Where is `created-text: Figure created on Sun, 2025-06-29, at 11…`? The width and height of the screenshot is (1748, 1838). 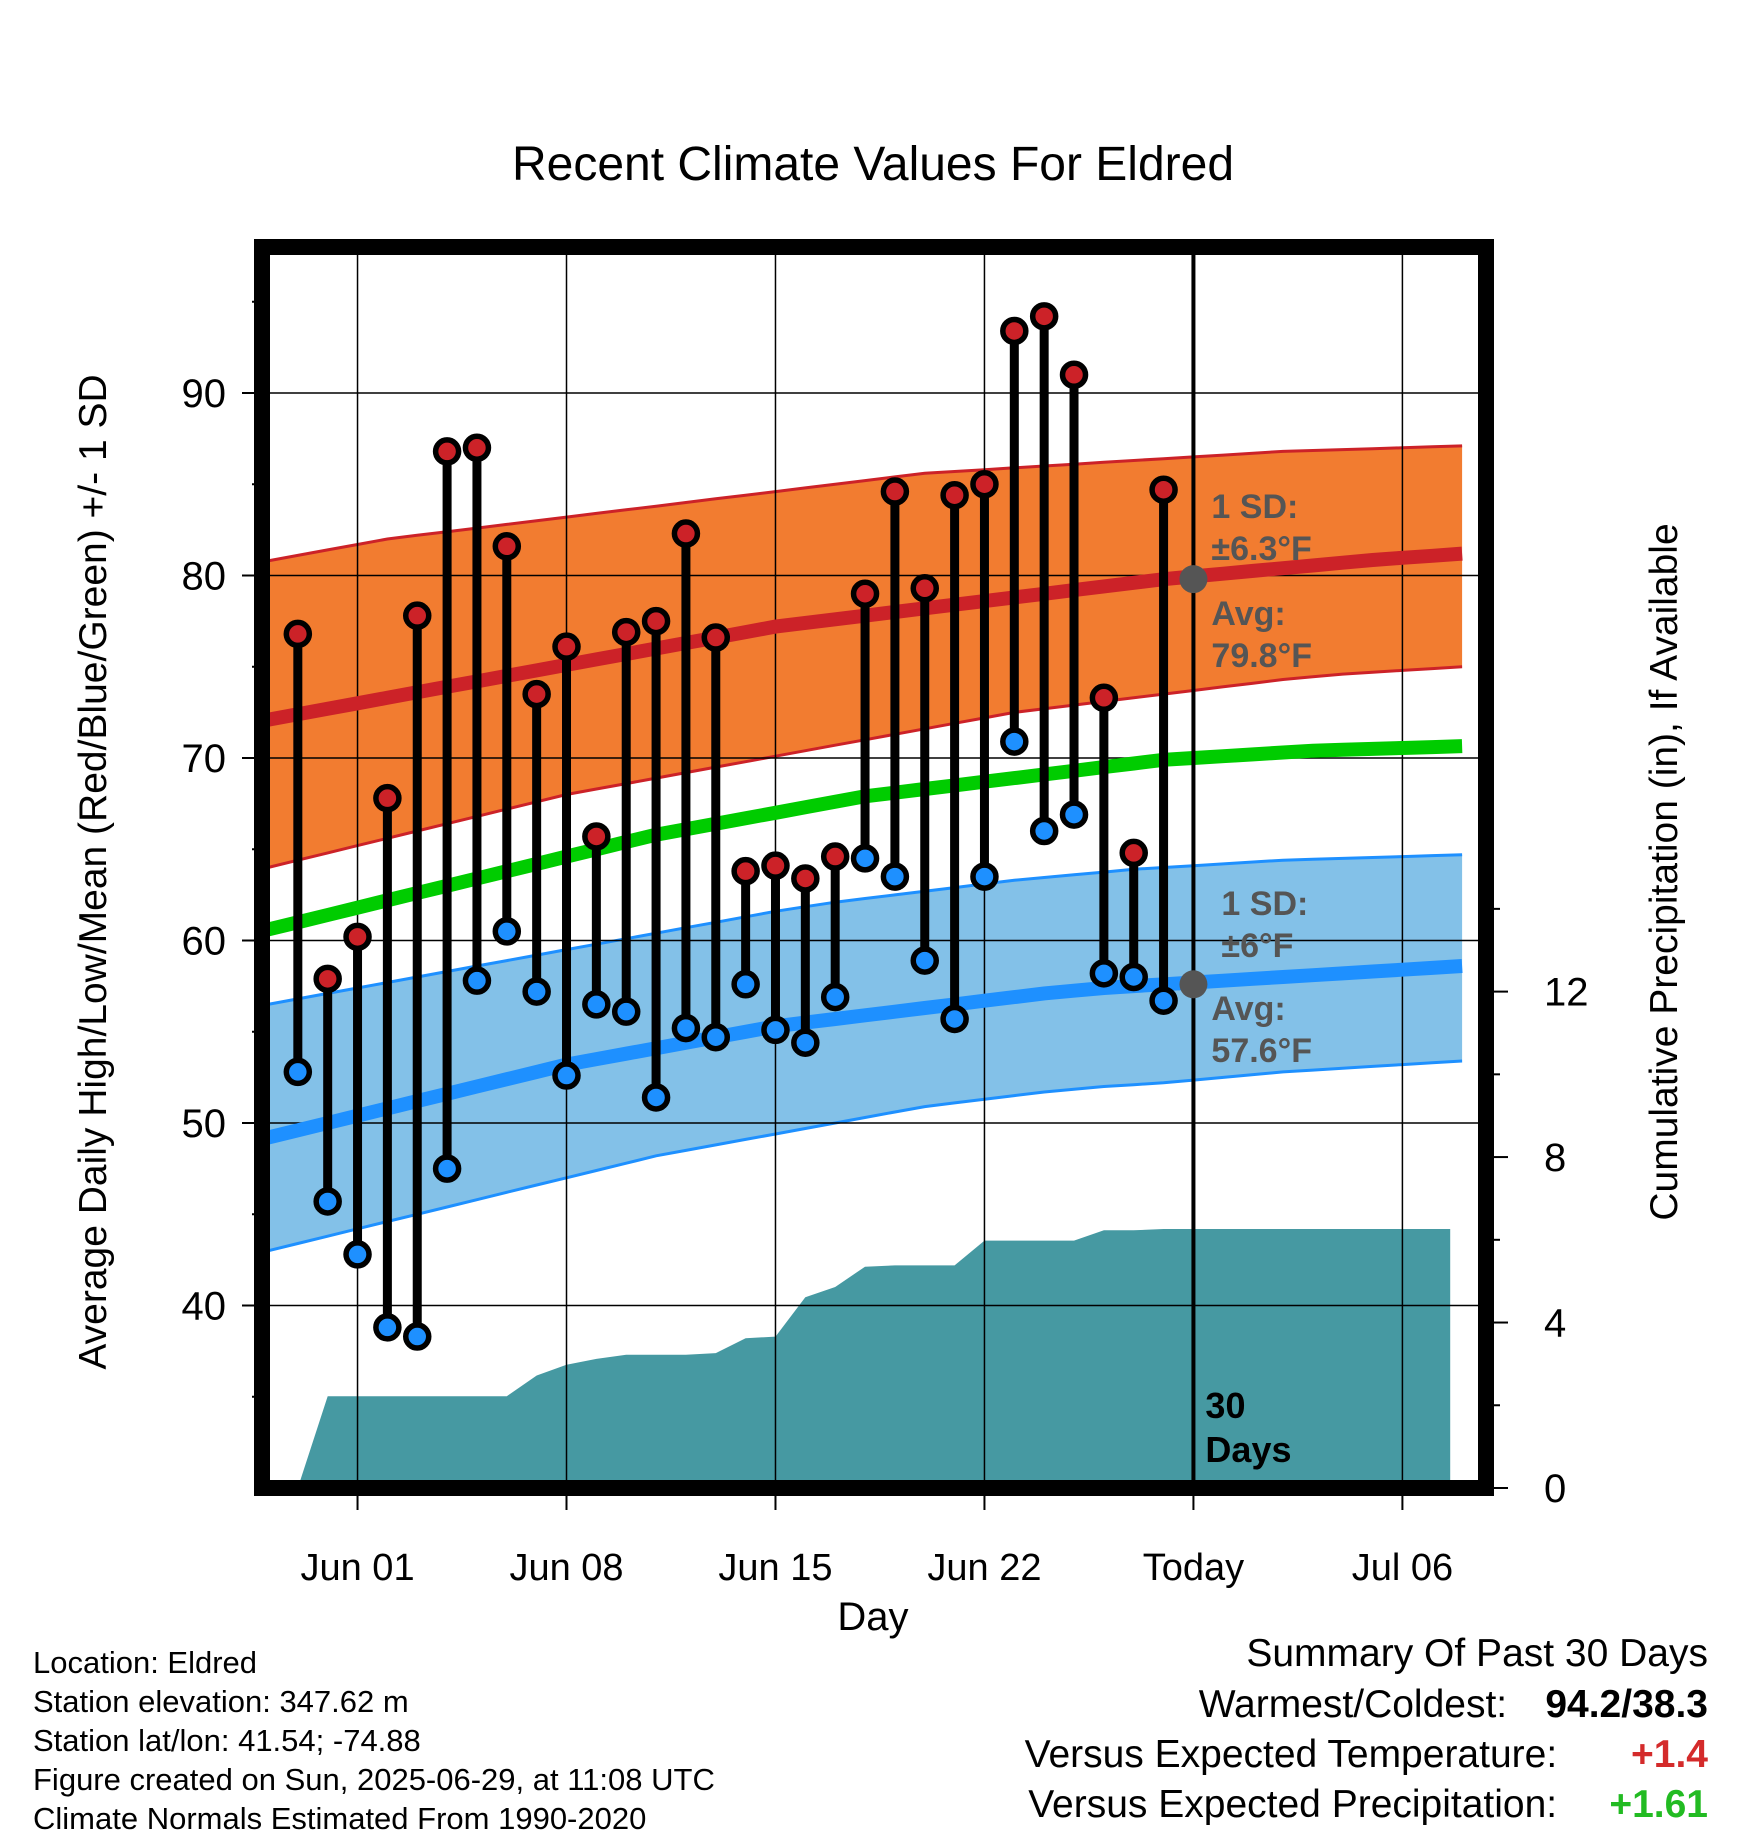 created-text: Figure created on Sun, 2025-06-29, at 11… is located at coordinates (374, 1779).